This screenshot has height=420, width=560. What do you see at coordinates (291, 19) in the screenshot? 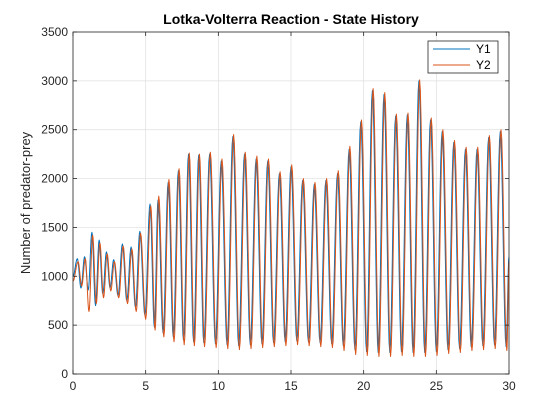
I see `chart-title: Lotka-Volterra Reaction - State History` at bounding box center [291, 19].